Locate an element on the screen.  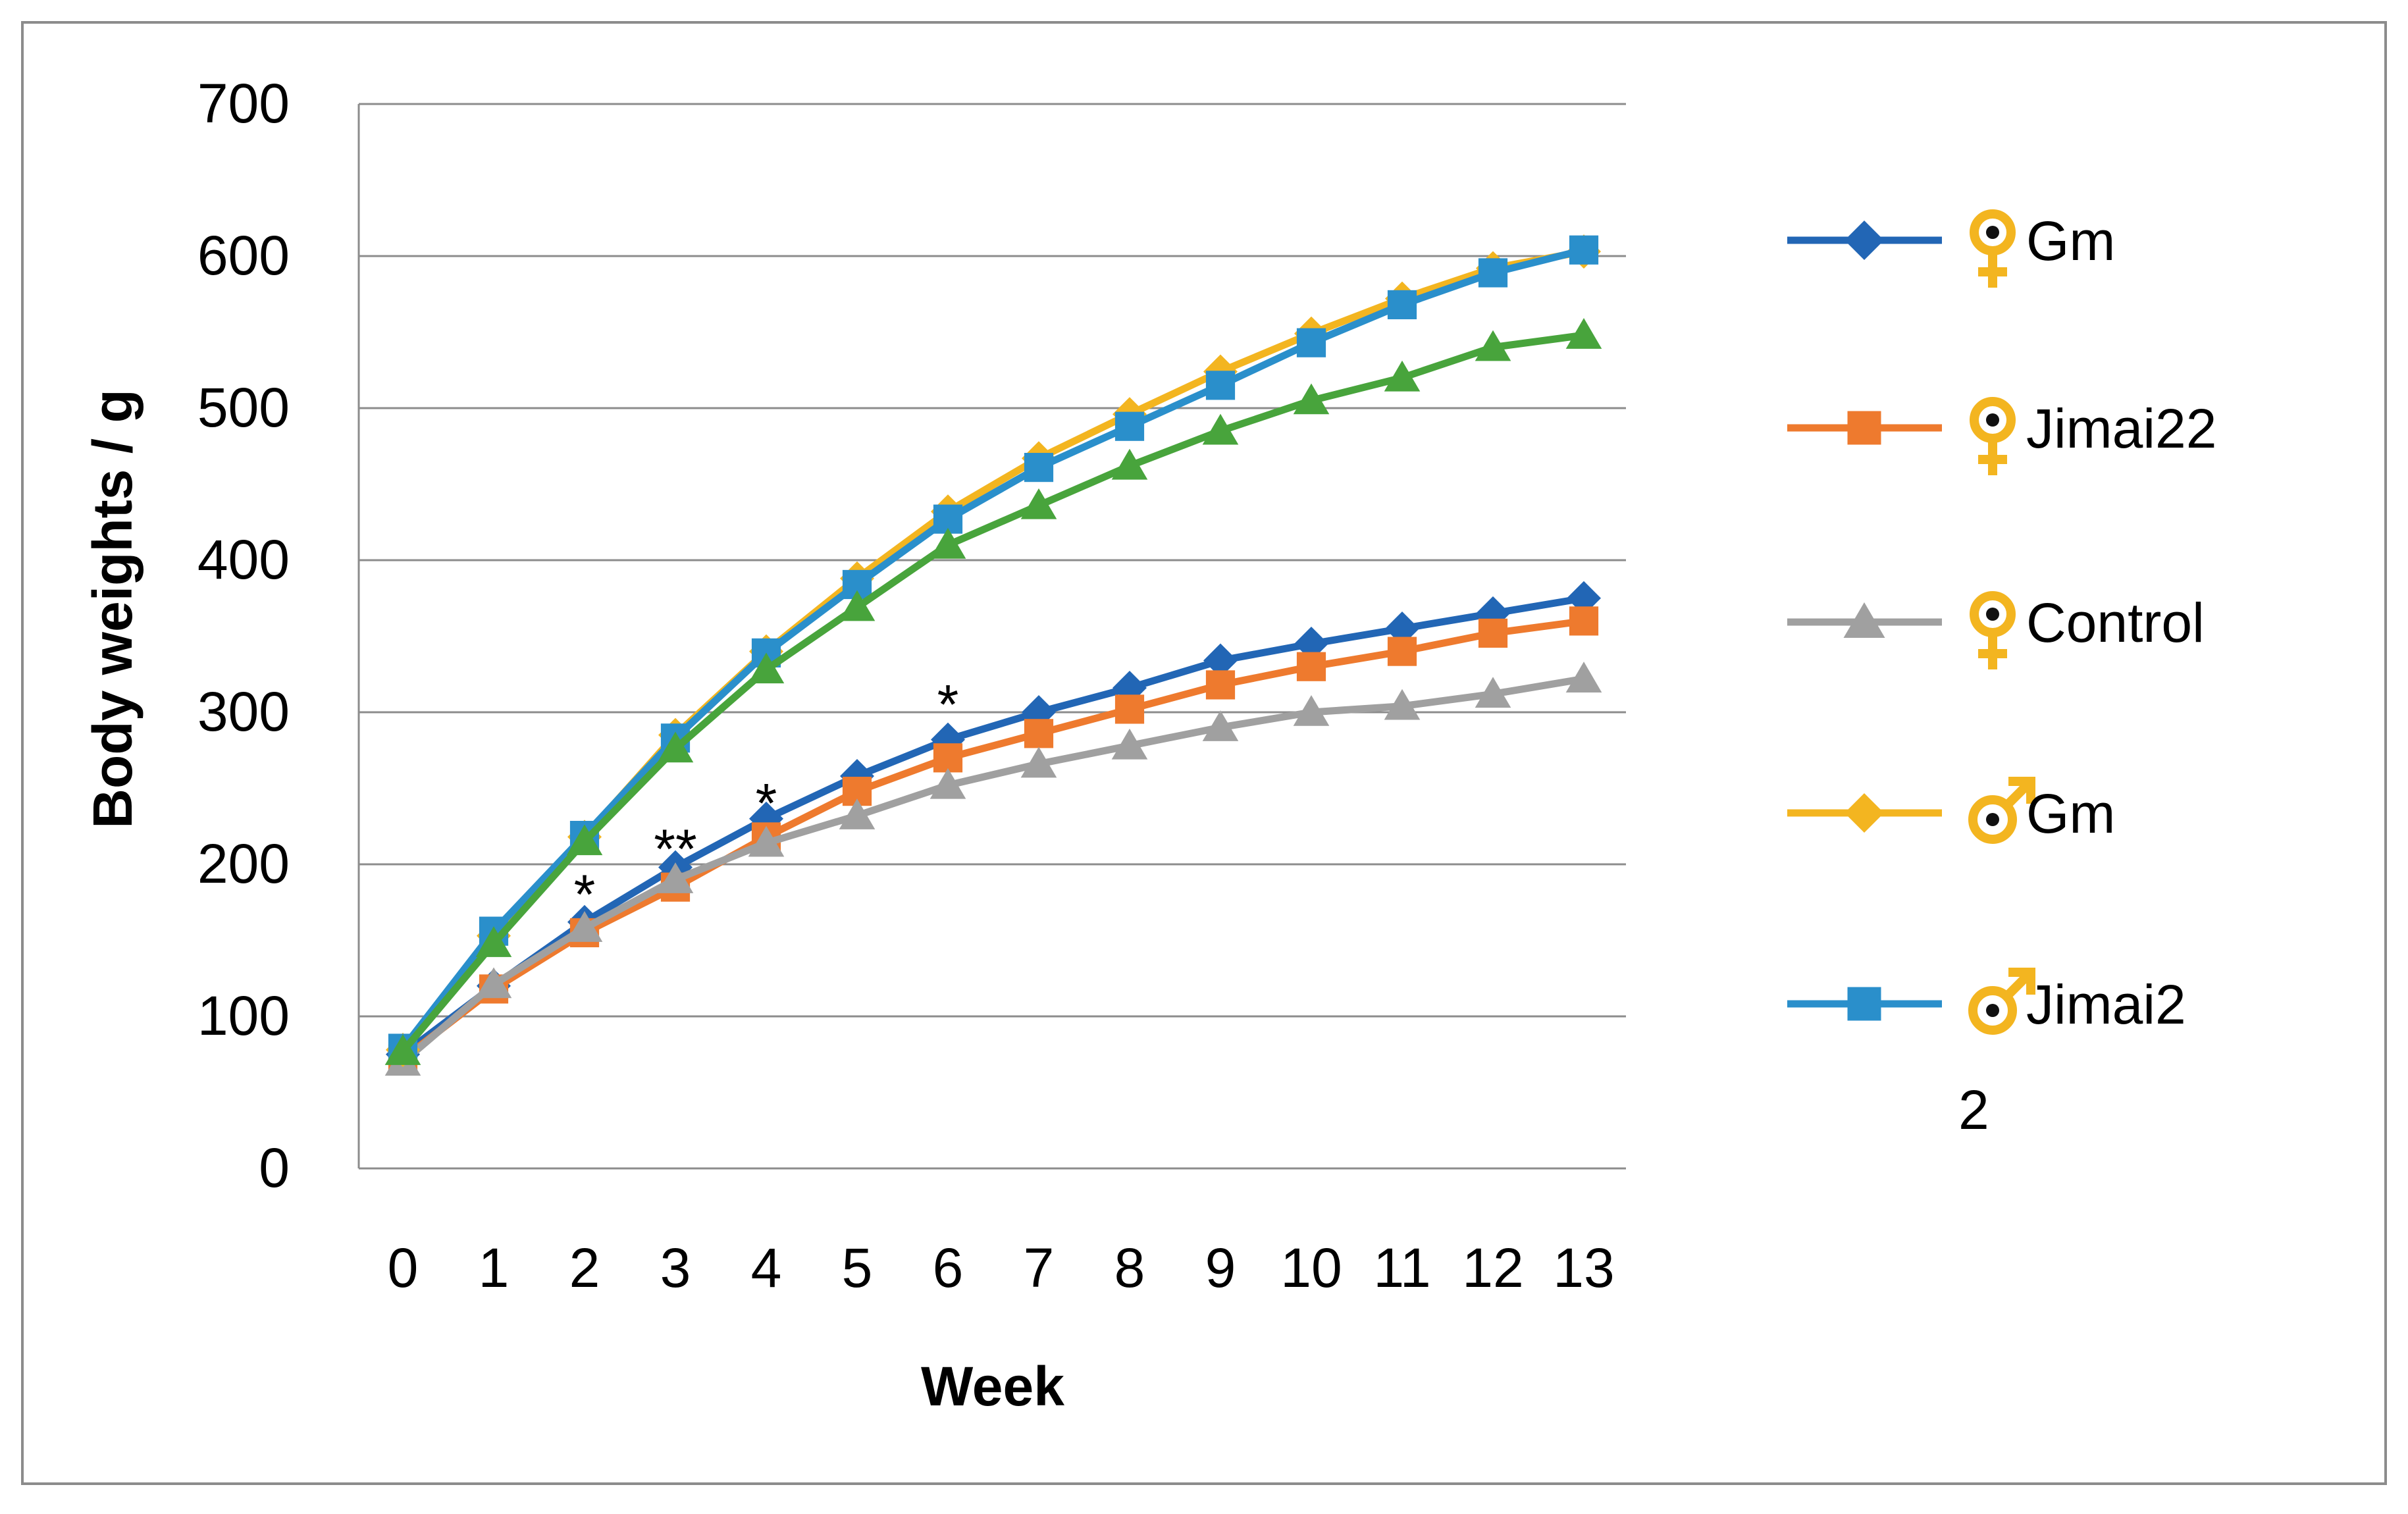
y-tick-label: 0 is located at coordinates (275, 1168).